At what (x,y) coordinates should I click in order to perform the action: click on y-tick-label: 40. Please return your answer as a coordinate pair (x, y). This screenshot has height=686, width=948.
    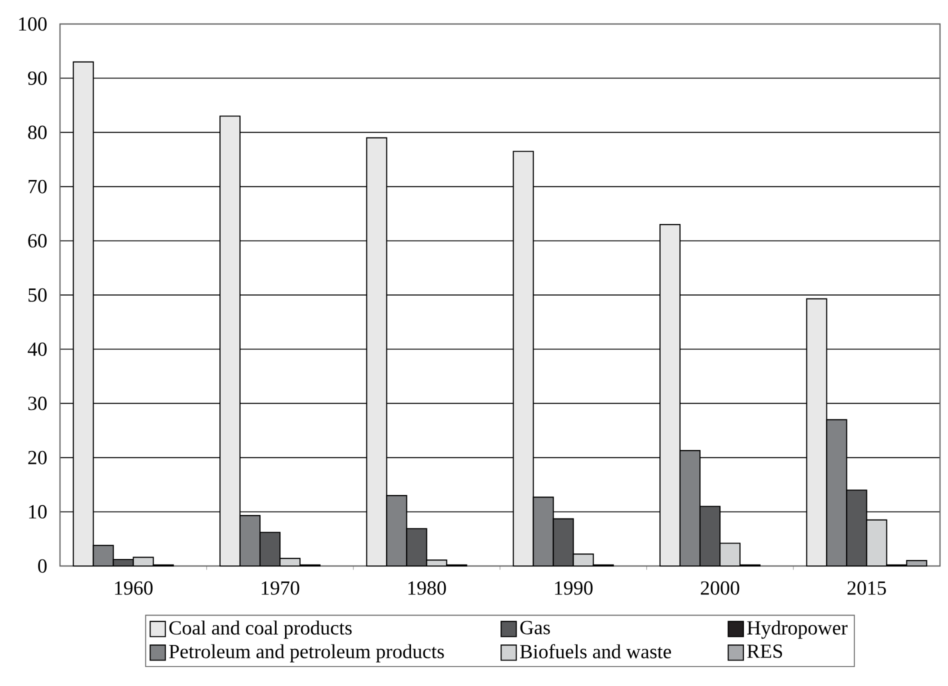
    Looking at the image, I should click on (37, 349).